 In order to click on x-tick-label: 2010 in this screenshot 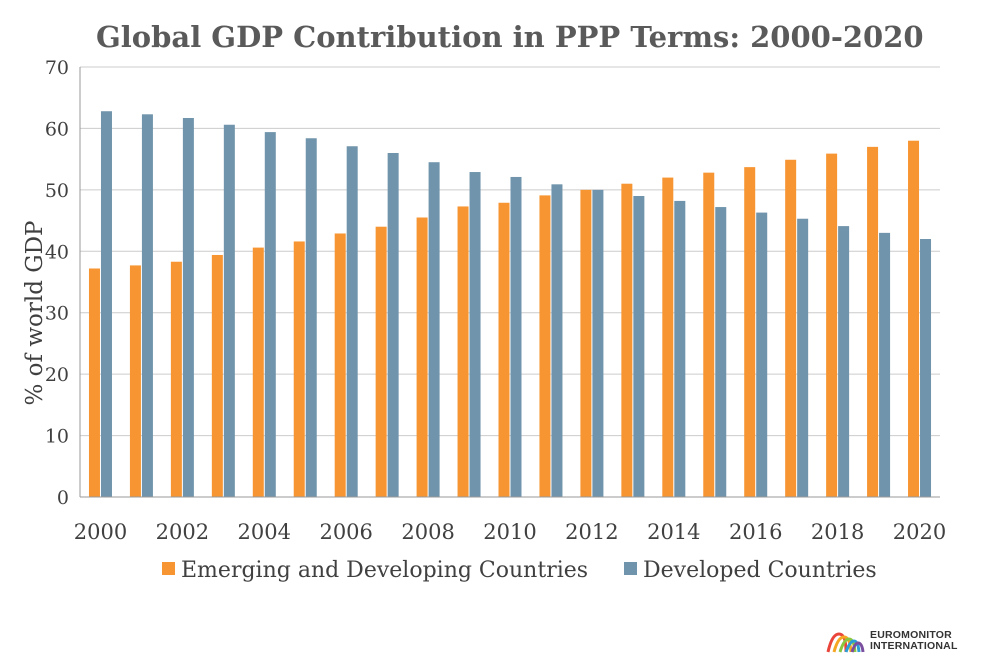, I will do `click(509, 532)`.